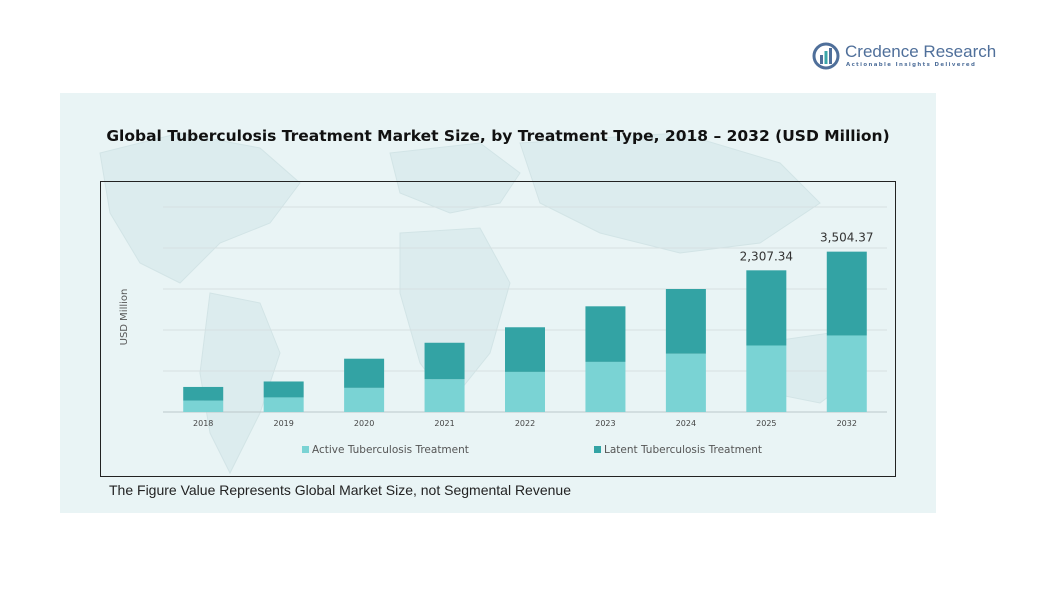 This screenshot has width=1050, height=607. Describe the element at coordinates (683, 450) in the screenshot. I see `legend-label-latent: Latent Tuberculosis Treatment` at that location.